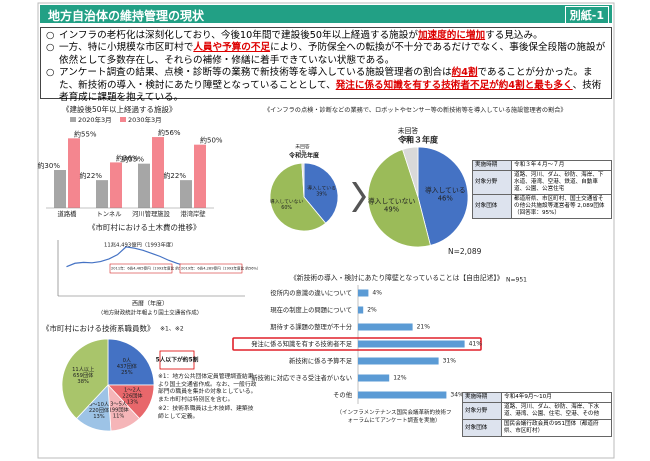  Describe the element at coordinates (556, 428) in the screenshot. I see `table-cell: 国民会議行政会員の951団体（都道府県、市区町村）` at that location.